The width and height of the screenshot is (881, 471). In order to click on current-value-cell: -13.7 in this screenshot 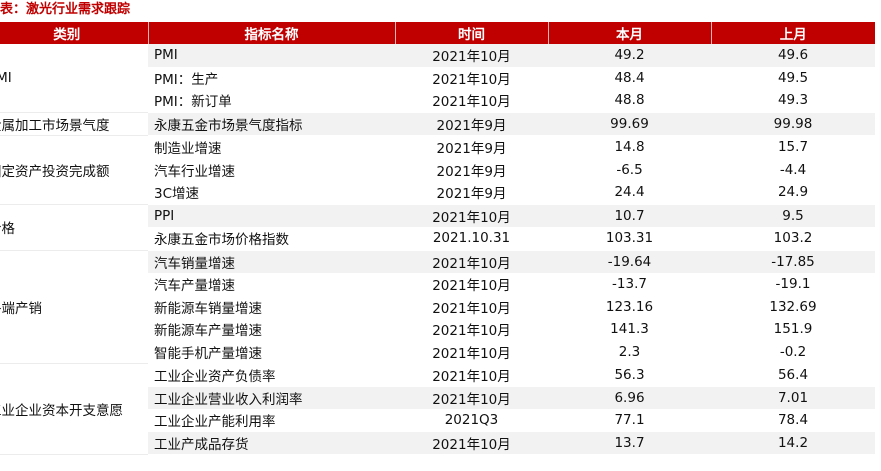, I will do `click(629, 284)`.